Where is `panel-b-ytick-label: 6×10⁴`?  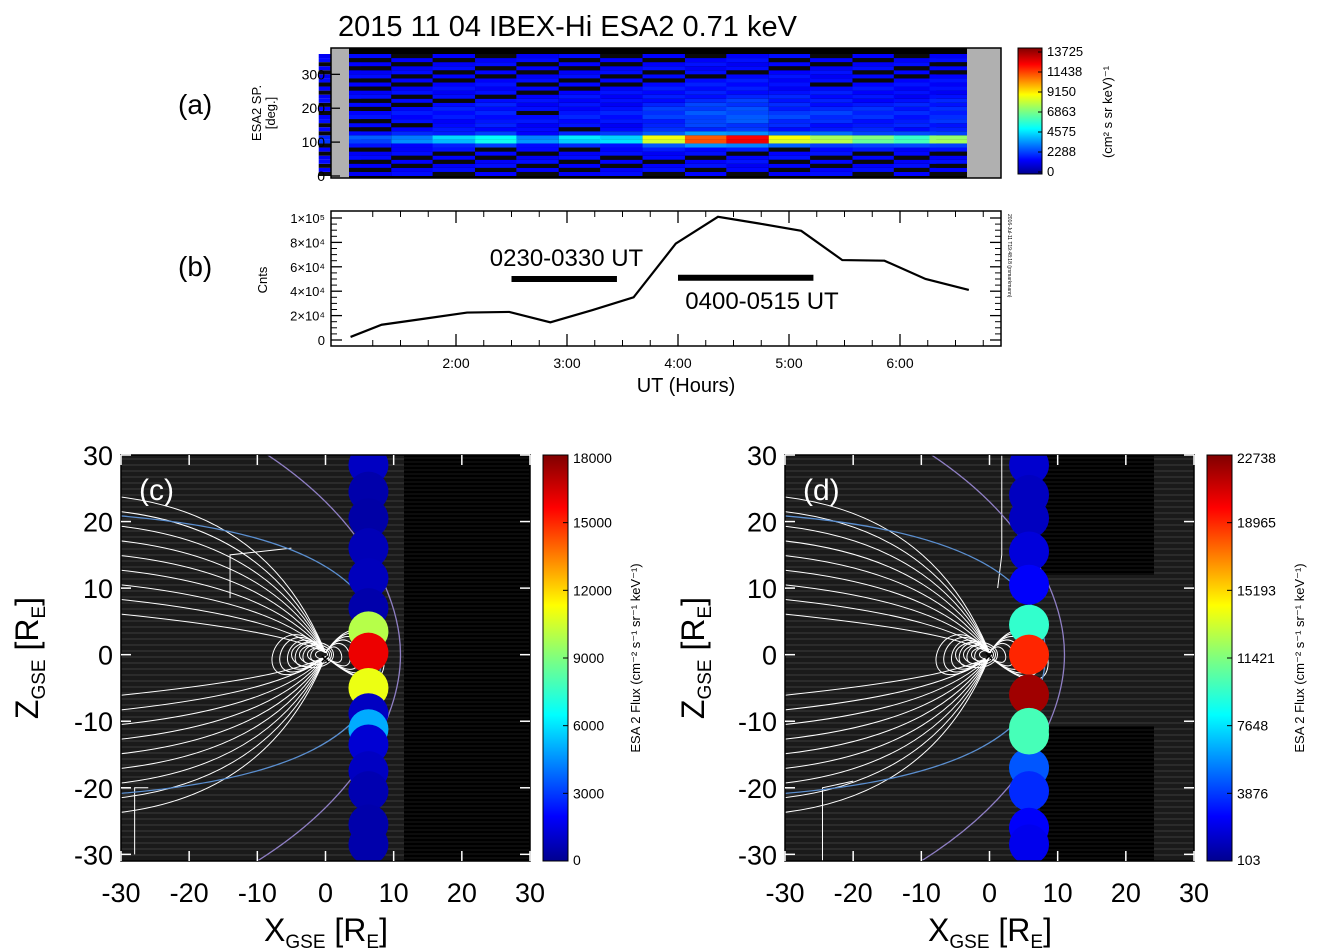 panel-b-ytick-label: 6×10⁴ is located at coordinates (307, 267).